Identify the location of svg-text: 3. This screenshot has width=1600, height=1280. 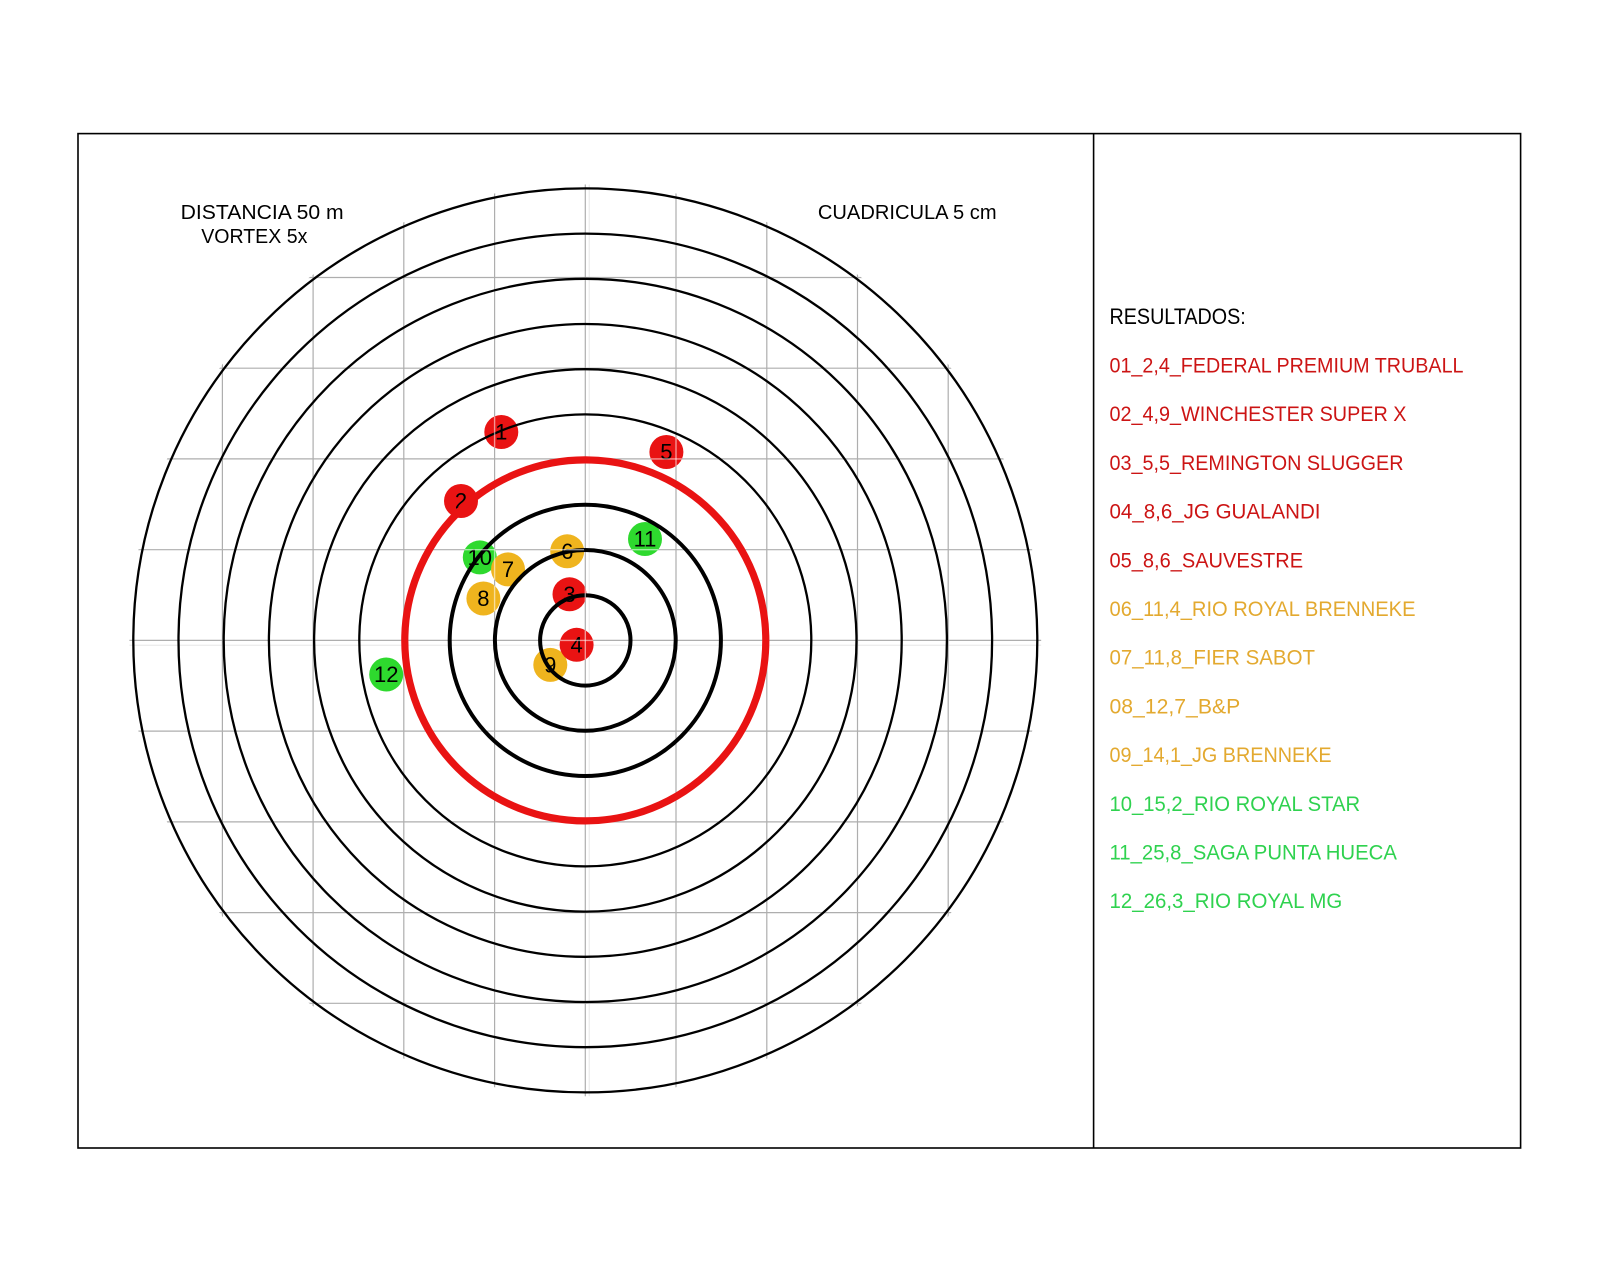
(569, 594).